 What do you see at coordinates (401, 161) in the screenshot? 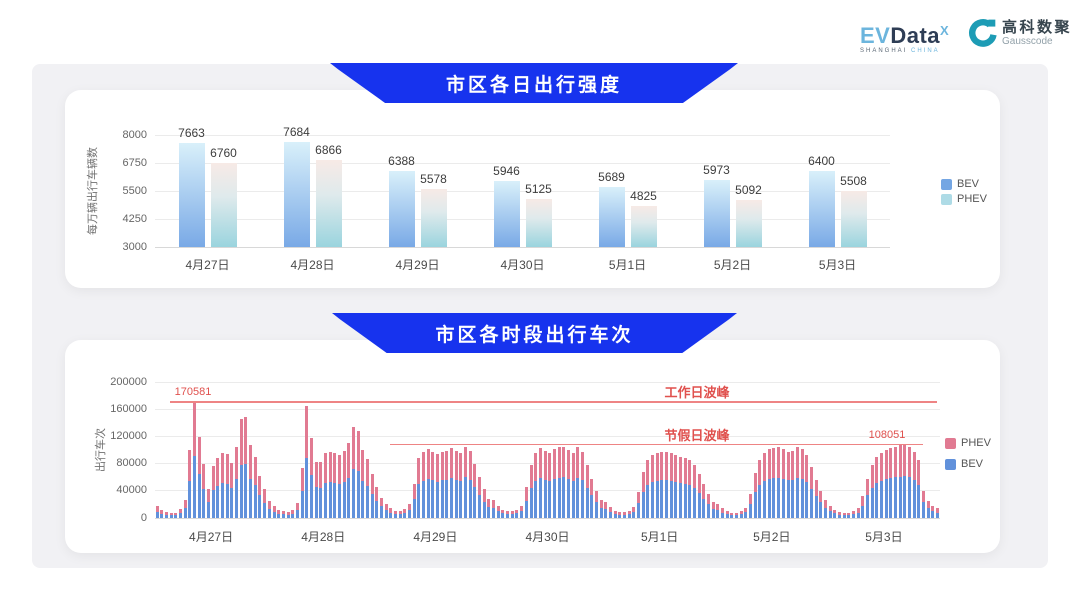
I see `bar-value-label: 6388` at bounding box center [401, 161].